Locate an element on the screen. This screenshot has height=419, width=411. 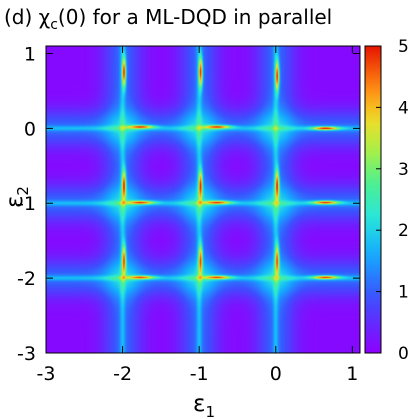
y-axis-label-subscript: 2 is located at coordinates (23, 191).